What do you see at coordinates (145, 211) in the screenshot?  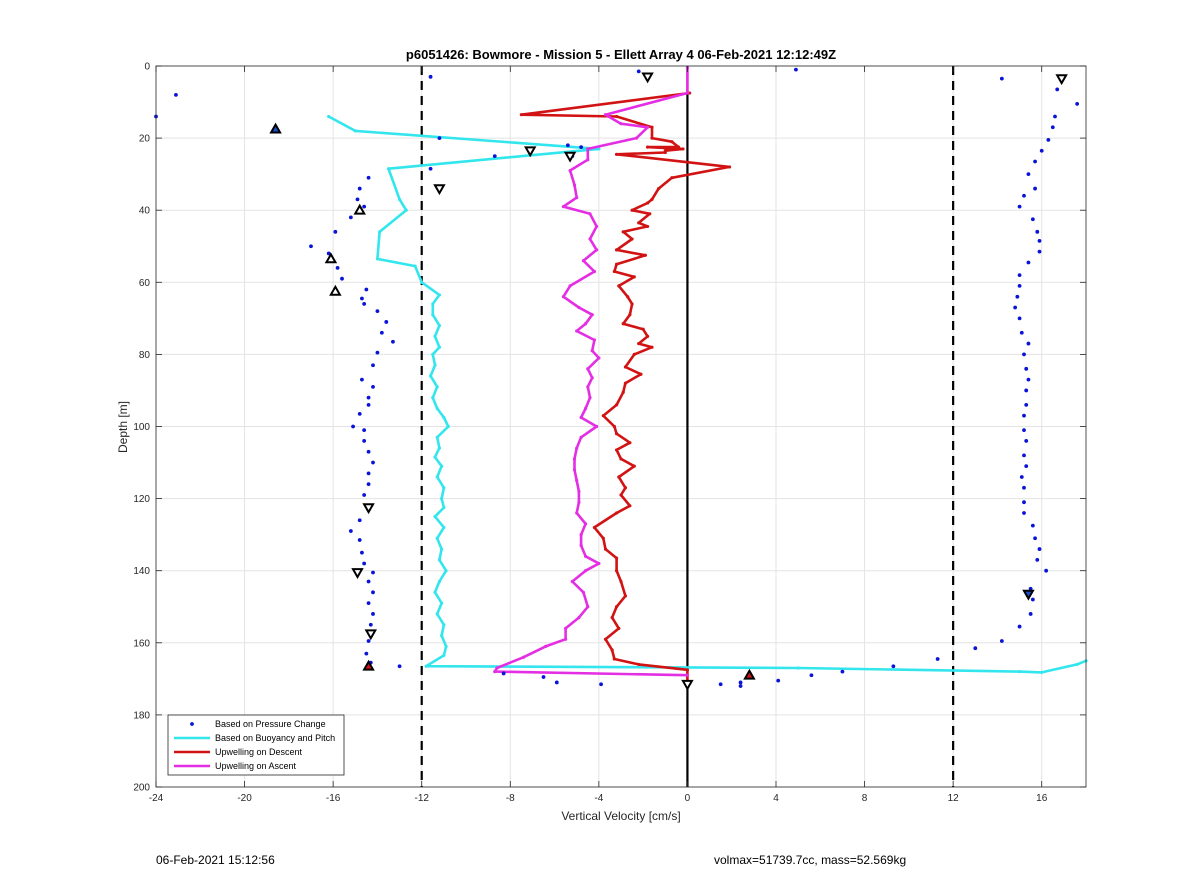 I see `y-tick-label: 40` at bounding box center [145, 211].